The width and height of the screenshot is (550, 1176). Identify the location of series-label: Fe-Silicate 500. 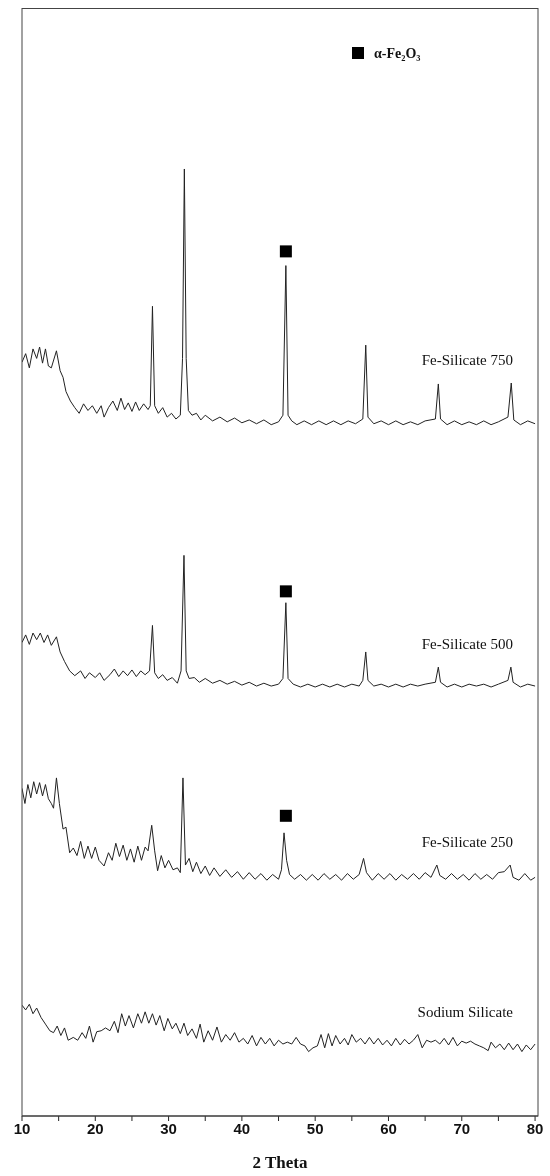
(467, 644).